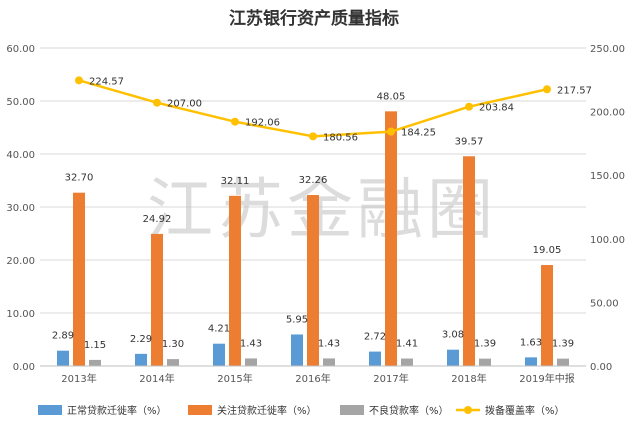 The height and width of the screenshot is (424, 628). I want to click on line-value-label: 217.57, so click(574, 90).